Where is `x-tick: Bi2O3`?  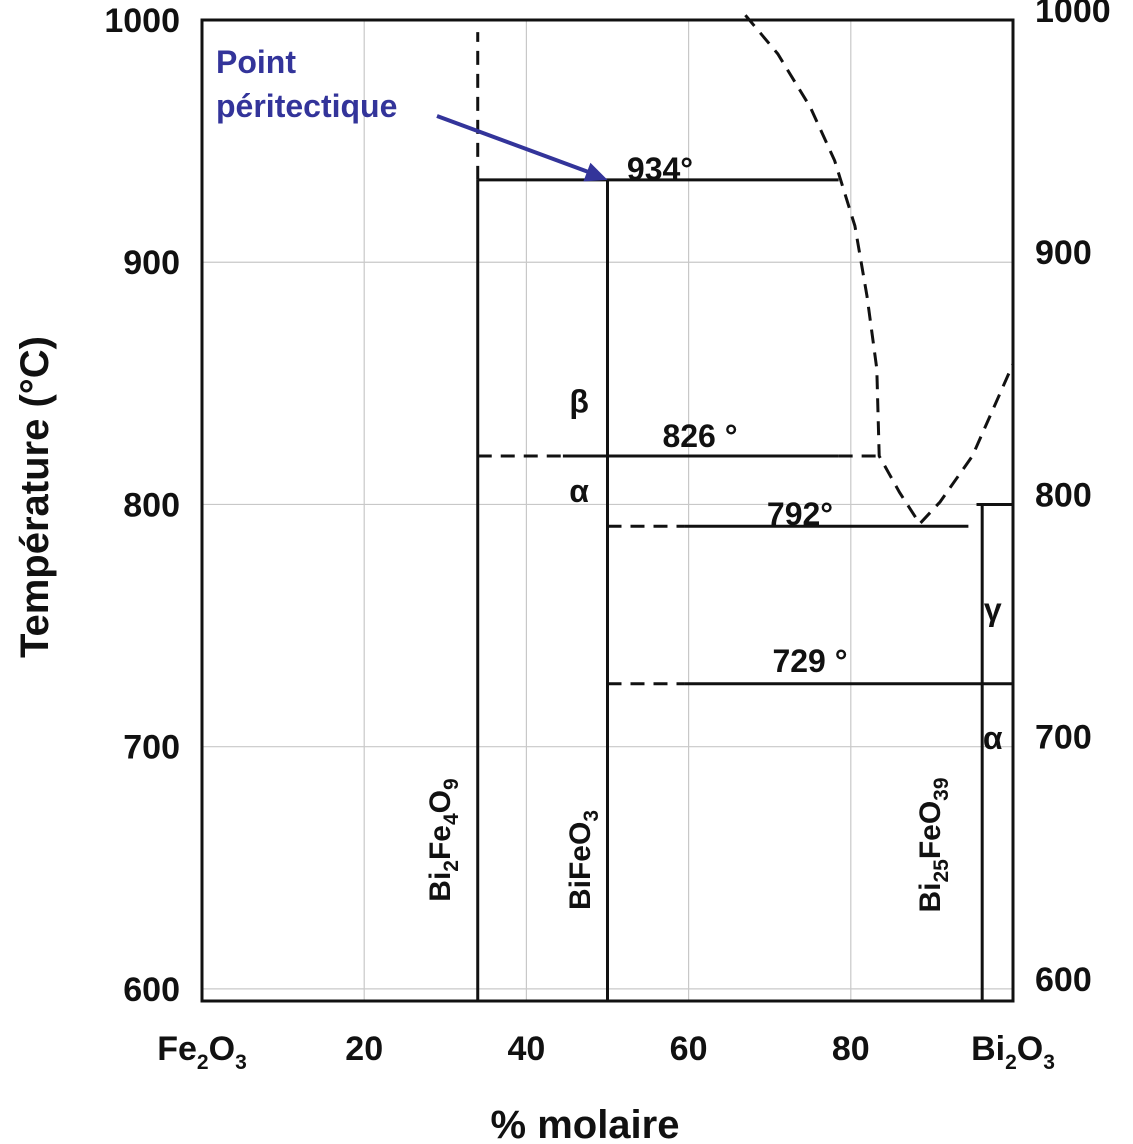
x-tick: Bi2O3 is located at coordinates (1013, 1052).